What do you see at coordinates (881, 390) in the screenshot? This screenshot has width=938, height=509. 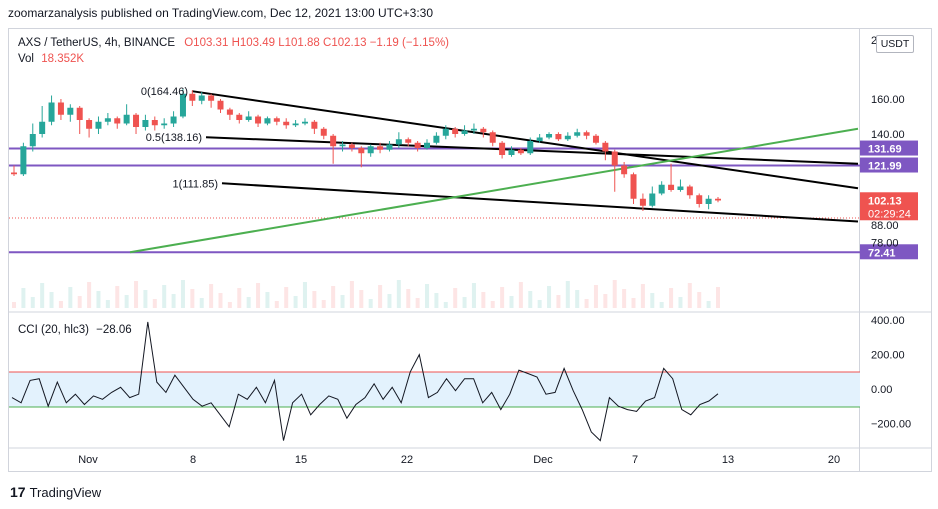 I see `cci-tick-label: 0.00` at bounding box center [881, 390].